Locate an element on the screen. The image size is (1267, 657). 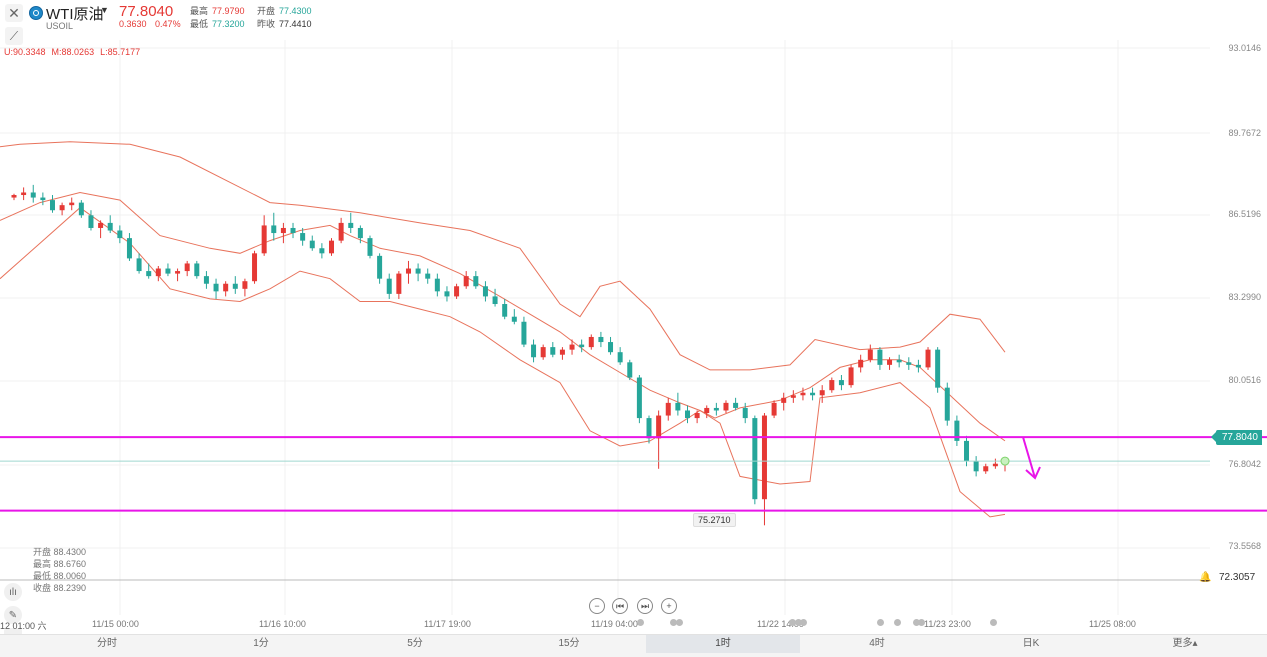
timeframe-tab: 4时 is located at coordinates (877, 643).